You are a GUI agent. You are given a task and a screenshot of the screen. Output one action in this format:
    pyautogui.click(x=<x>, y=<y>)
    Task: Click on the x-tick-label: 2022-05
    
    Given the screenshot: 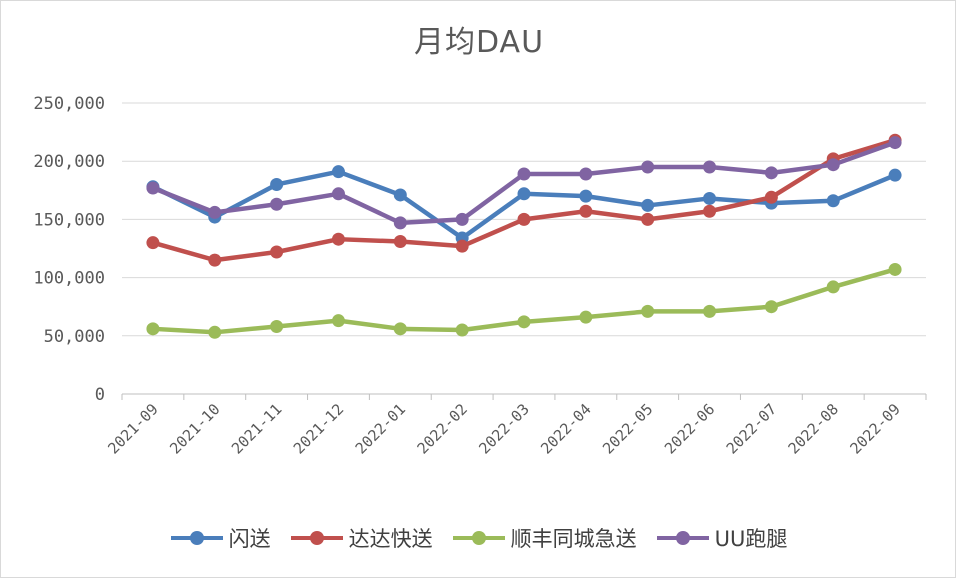 What is the action you would take?
    pyautogui.click(x=627, y=428)
    